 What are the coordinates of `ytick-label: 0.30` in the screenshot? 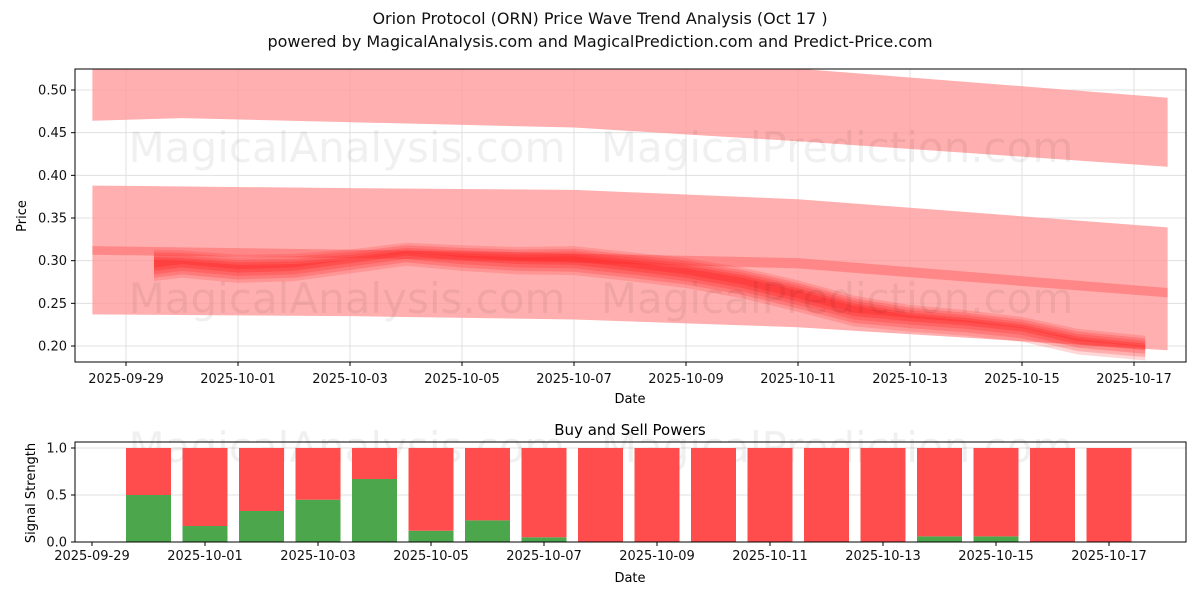 It's located at (52, 261).